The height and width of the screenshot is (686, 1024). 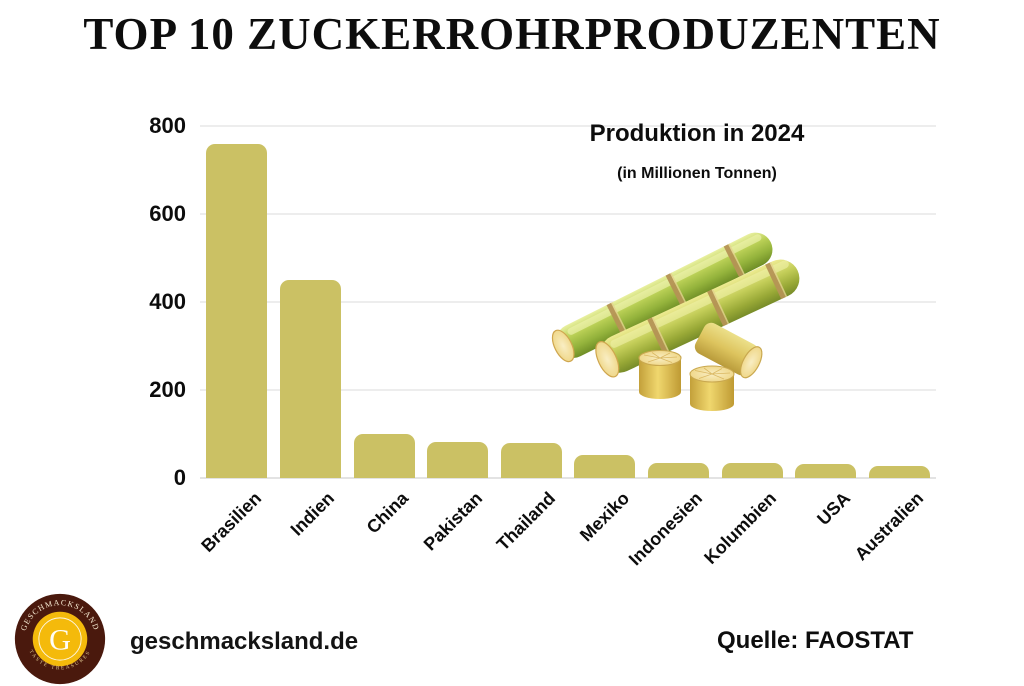 I want to click on geschmacksland-logo: G GESCHMACKSLAND TASTE TREASURES, so click(x=60, y=639).